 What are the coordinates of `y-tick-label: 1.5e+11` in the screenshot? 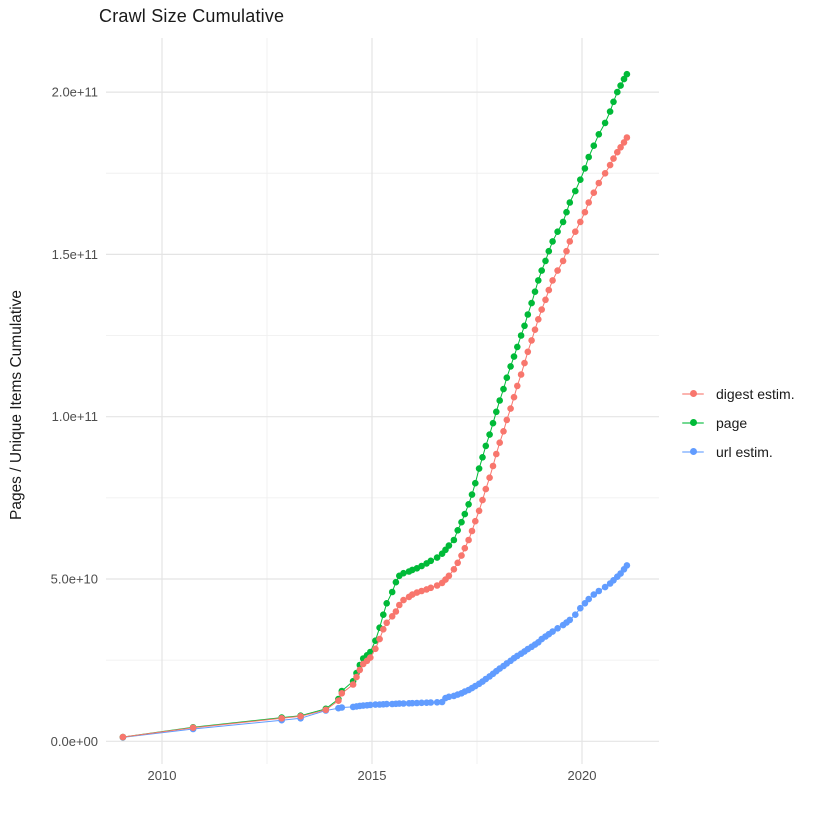 It's located at (75, 254).